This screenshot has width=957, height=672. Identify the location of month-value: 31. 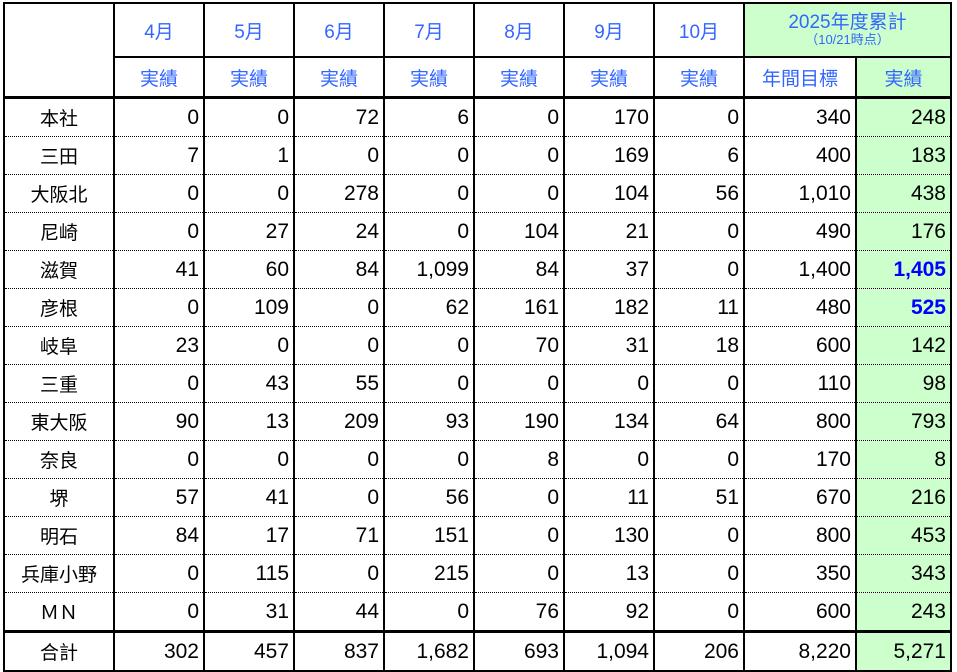
(248, 612).